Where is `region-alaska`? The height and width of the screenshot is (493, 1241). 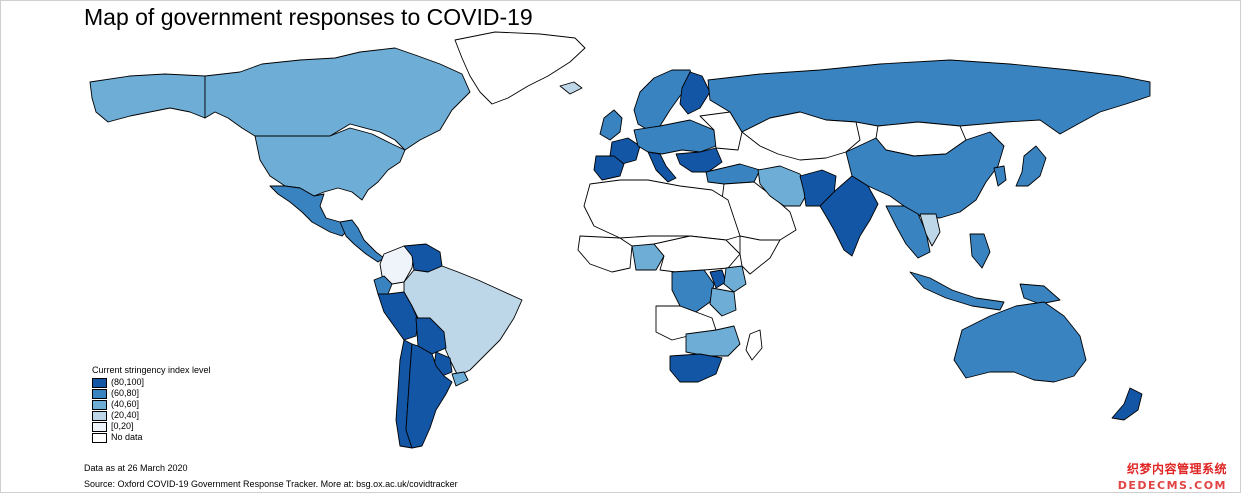
region-alaska is located at coordinates (147, 98).